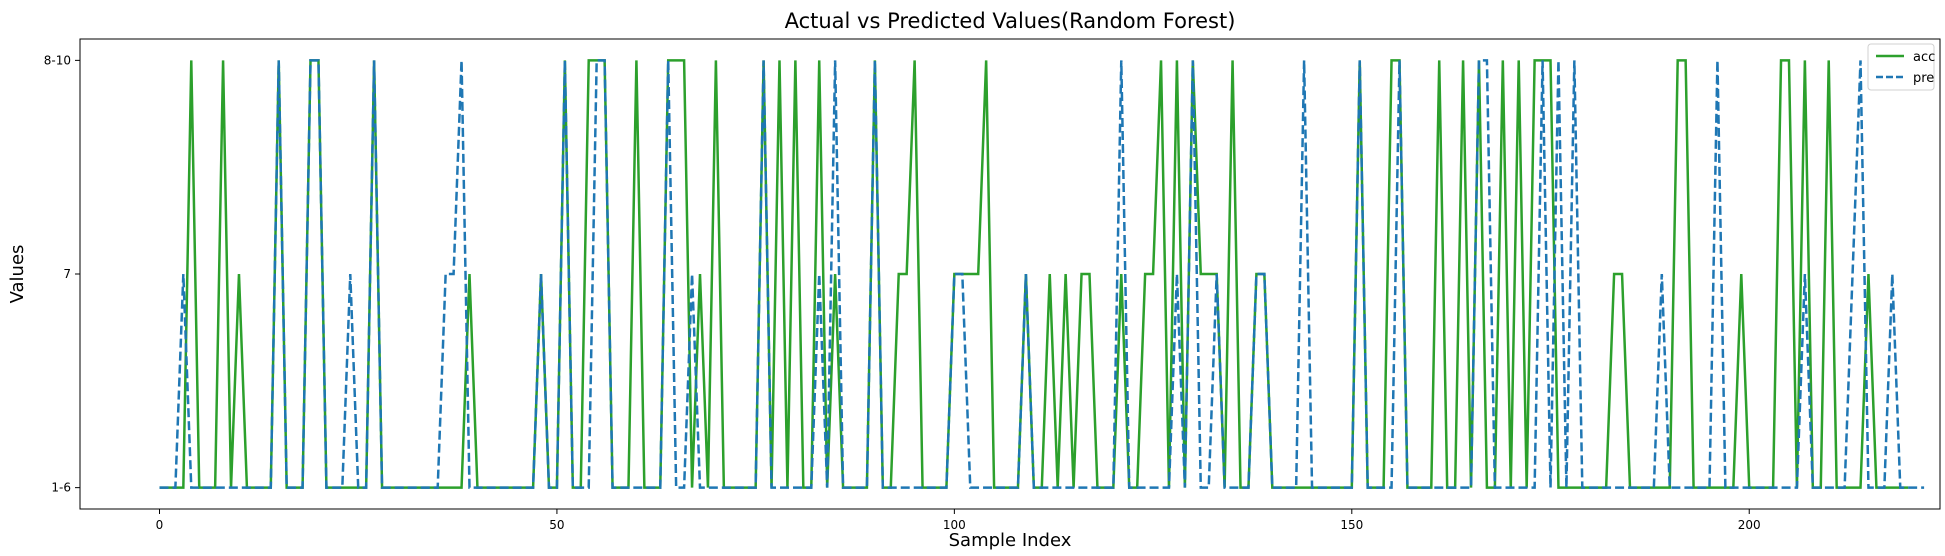 The height and width of the screenshot is (556, 1945). What do you see at coordinates (1749, 525) in the screenshot?
I see `x-tick-label: 200` at bounding box center [1749, 525].